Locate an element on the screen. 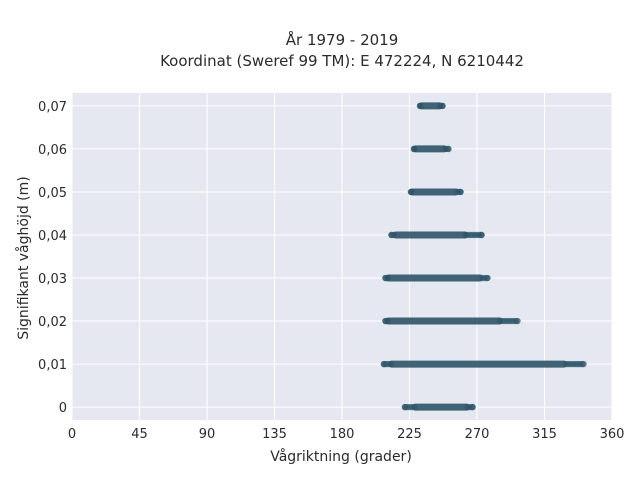  y-tick-label: 0,02 is located at coordinates (52, 322).